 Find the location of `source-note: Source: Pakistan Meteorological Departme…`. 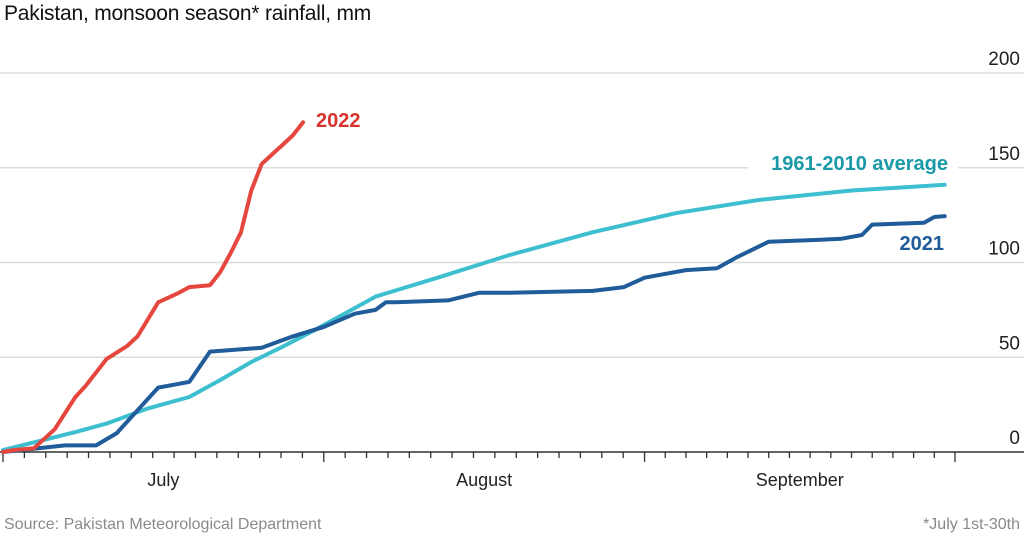

source-note: Source: Pakistan Meteorological Departme… is located at coordinates (163, 524).